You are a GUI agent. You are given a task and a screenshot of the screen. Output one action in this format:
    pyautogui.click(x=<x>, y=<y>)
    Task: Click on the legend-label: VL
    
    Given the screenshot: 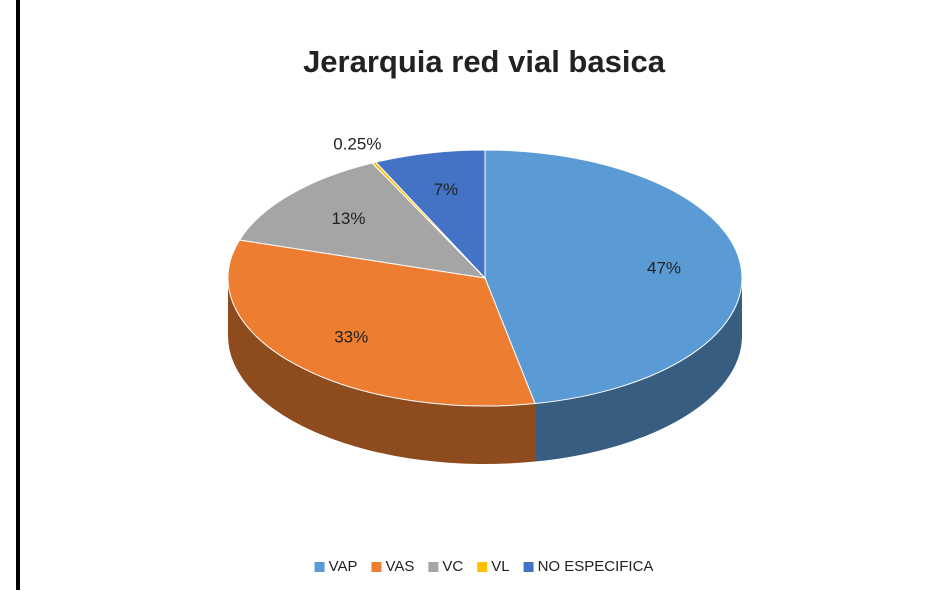 What is the action you would take?
    pyautogui.click(x=500, y=566)
    